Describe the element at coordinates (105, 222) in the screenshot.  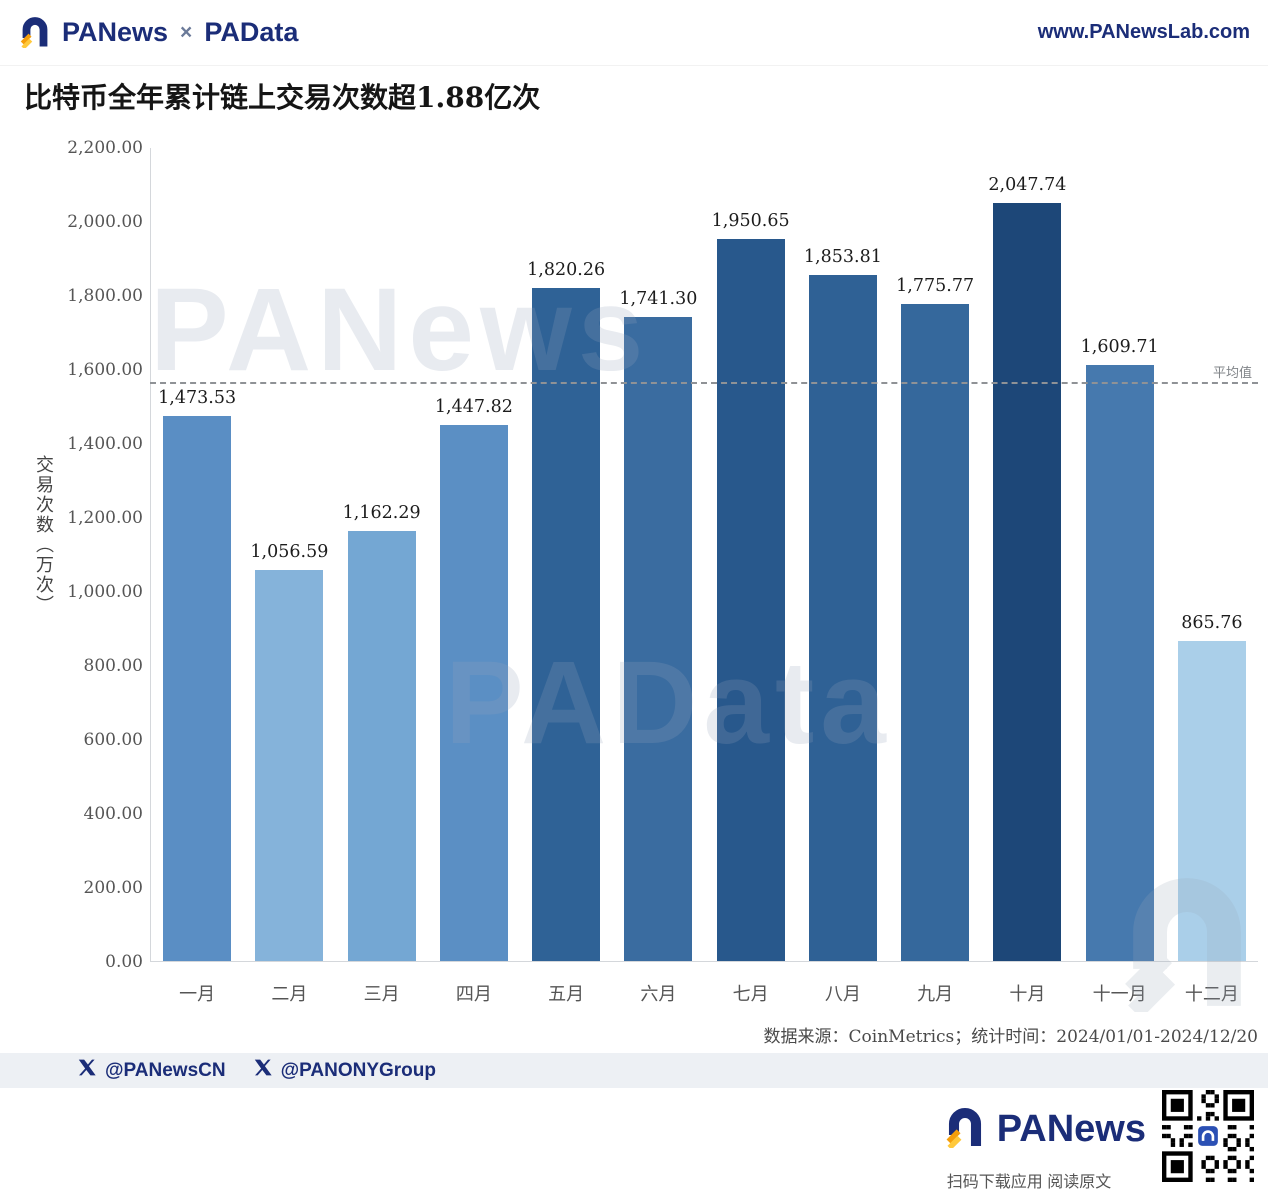
I see `y-tick-label: 2,000.00` at that location.